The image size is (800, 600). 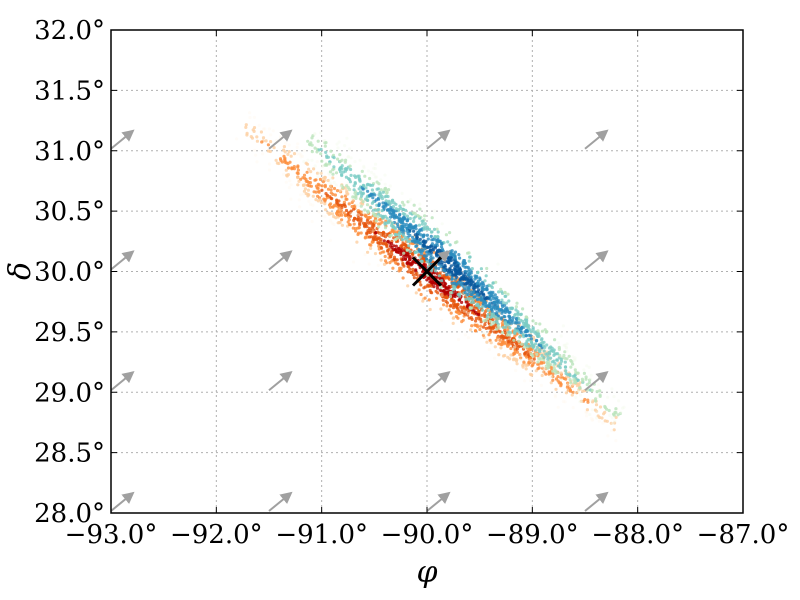 What do you see at coordinates (280, 139) in the screenshot?
I see `field-arrow` at bounding box center [280, 139].